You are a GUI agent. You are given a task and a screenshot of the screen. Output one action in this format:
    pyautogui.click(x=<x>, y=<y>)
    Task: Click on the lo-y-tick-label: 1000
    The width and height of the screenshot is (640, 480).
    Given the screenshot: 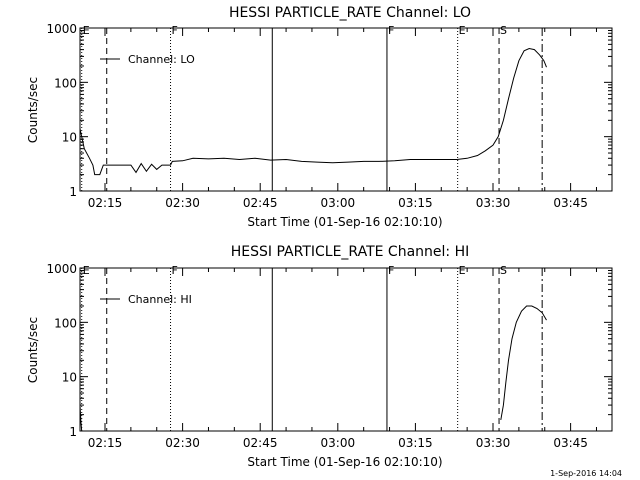 What is the action you would take?
    pyautogui.click(x=61, y=29)
    